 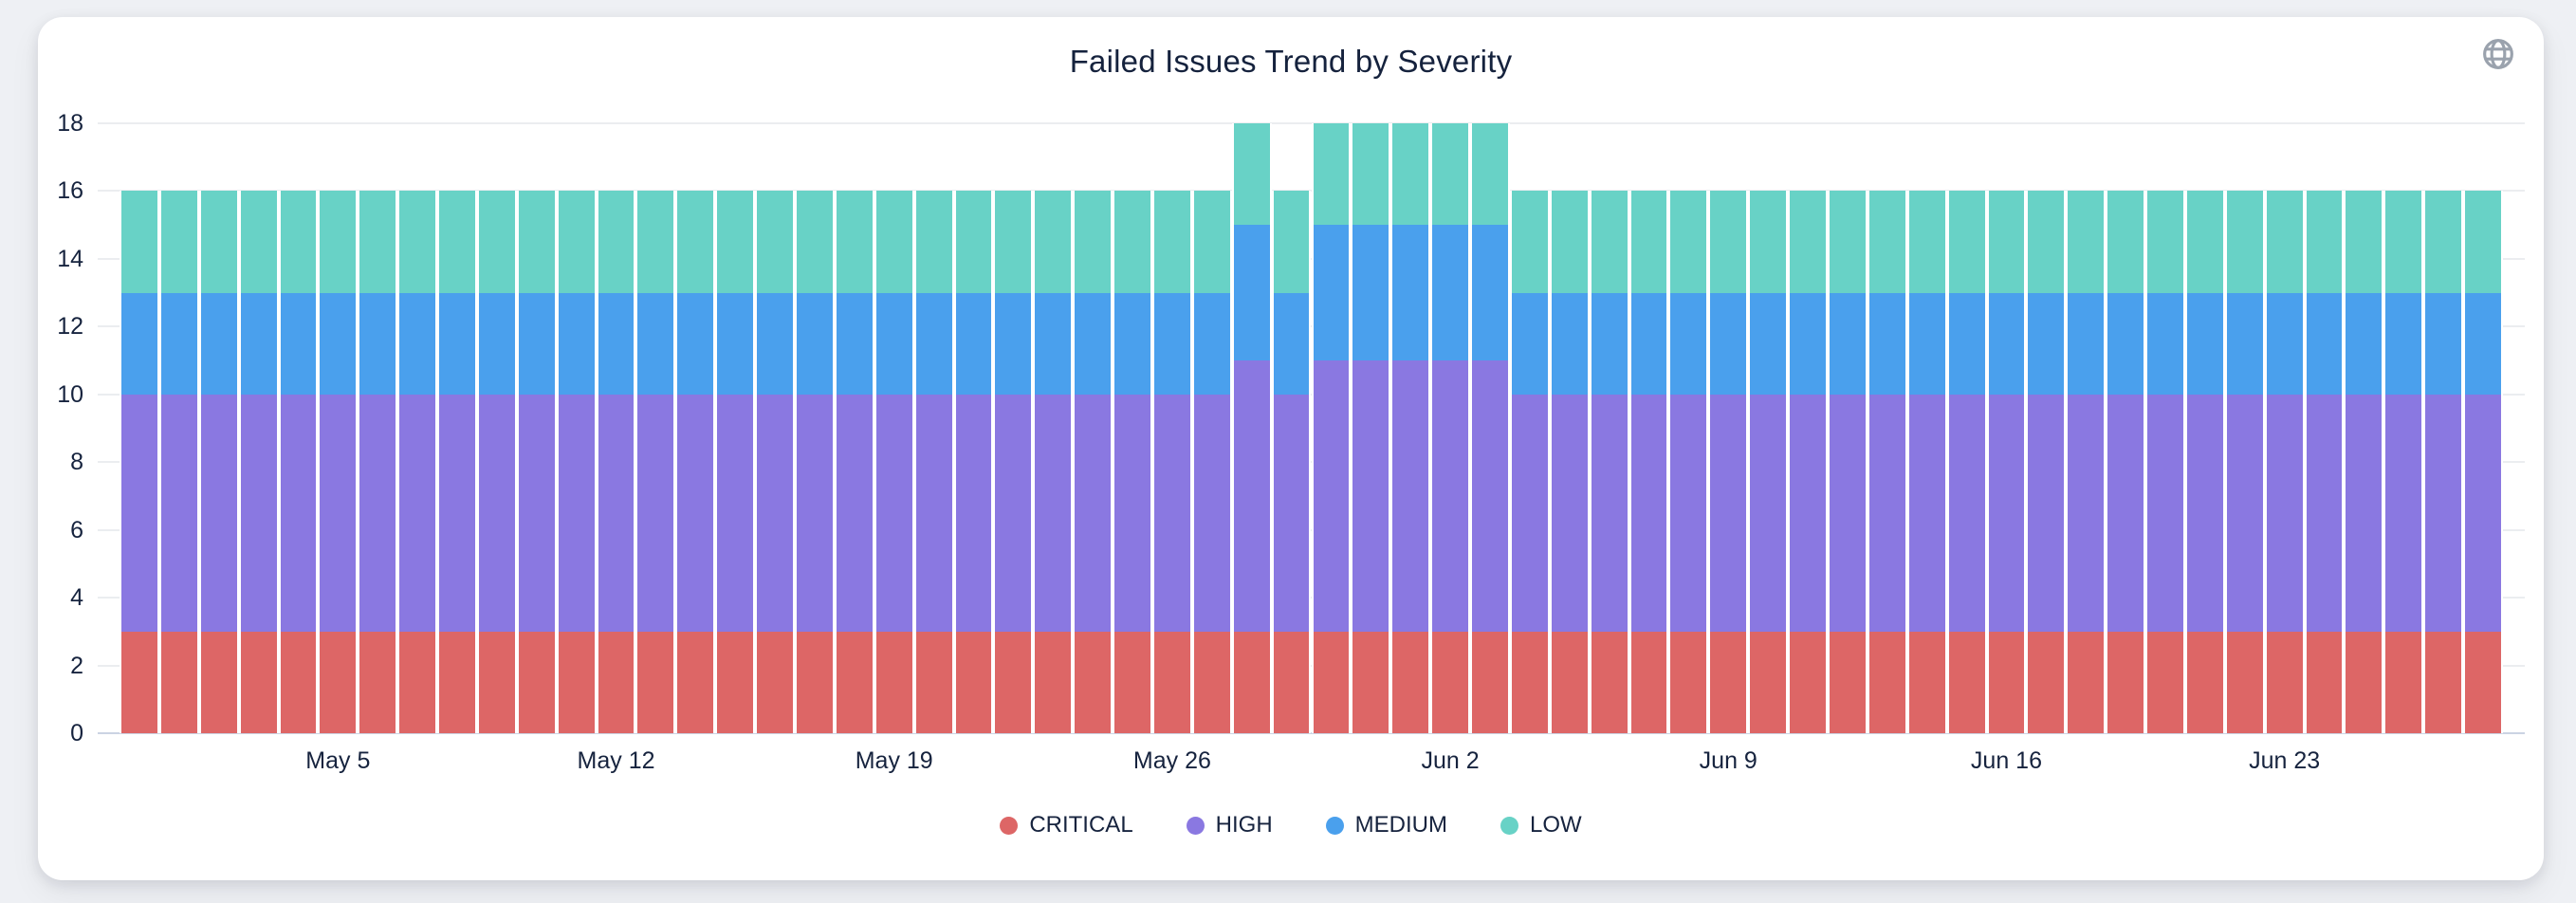 What do you see at coordinates (2498, 54) in the screenshot?
I see `globe-icon` at bounding box center [2498, 54].